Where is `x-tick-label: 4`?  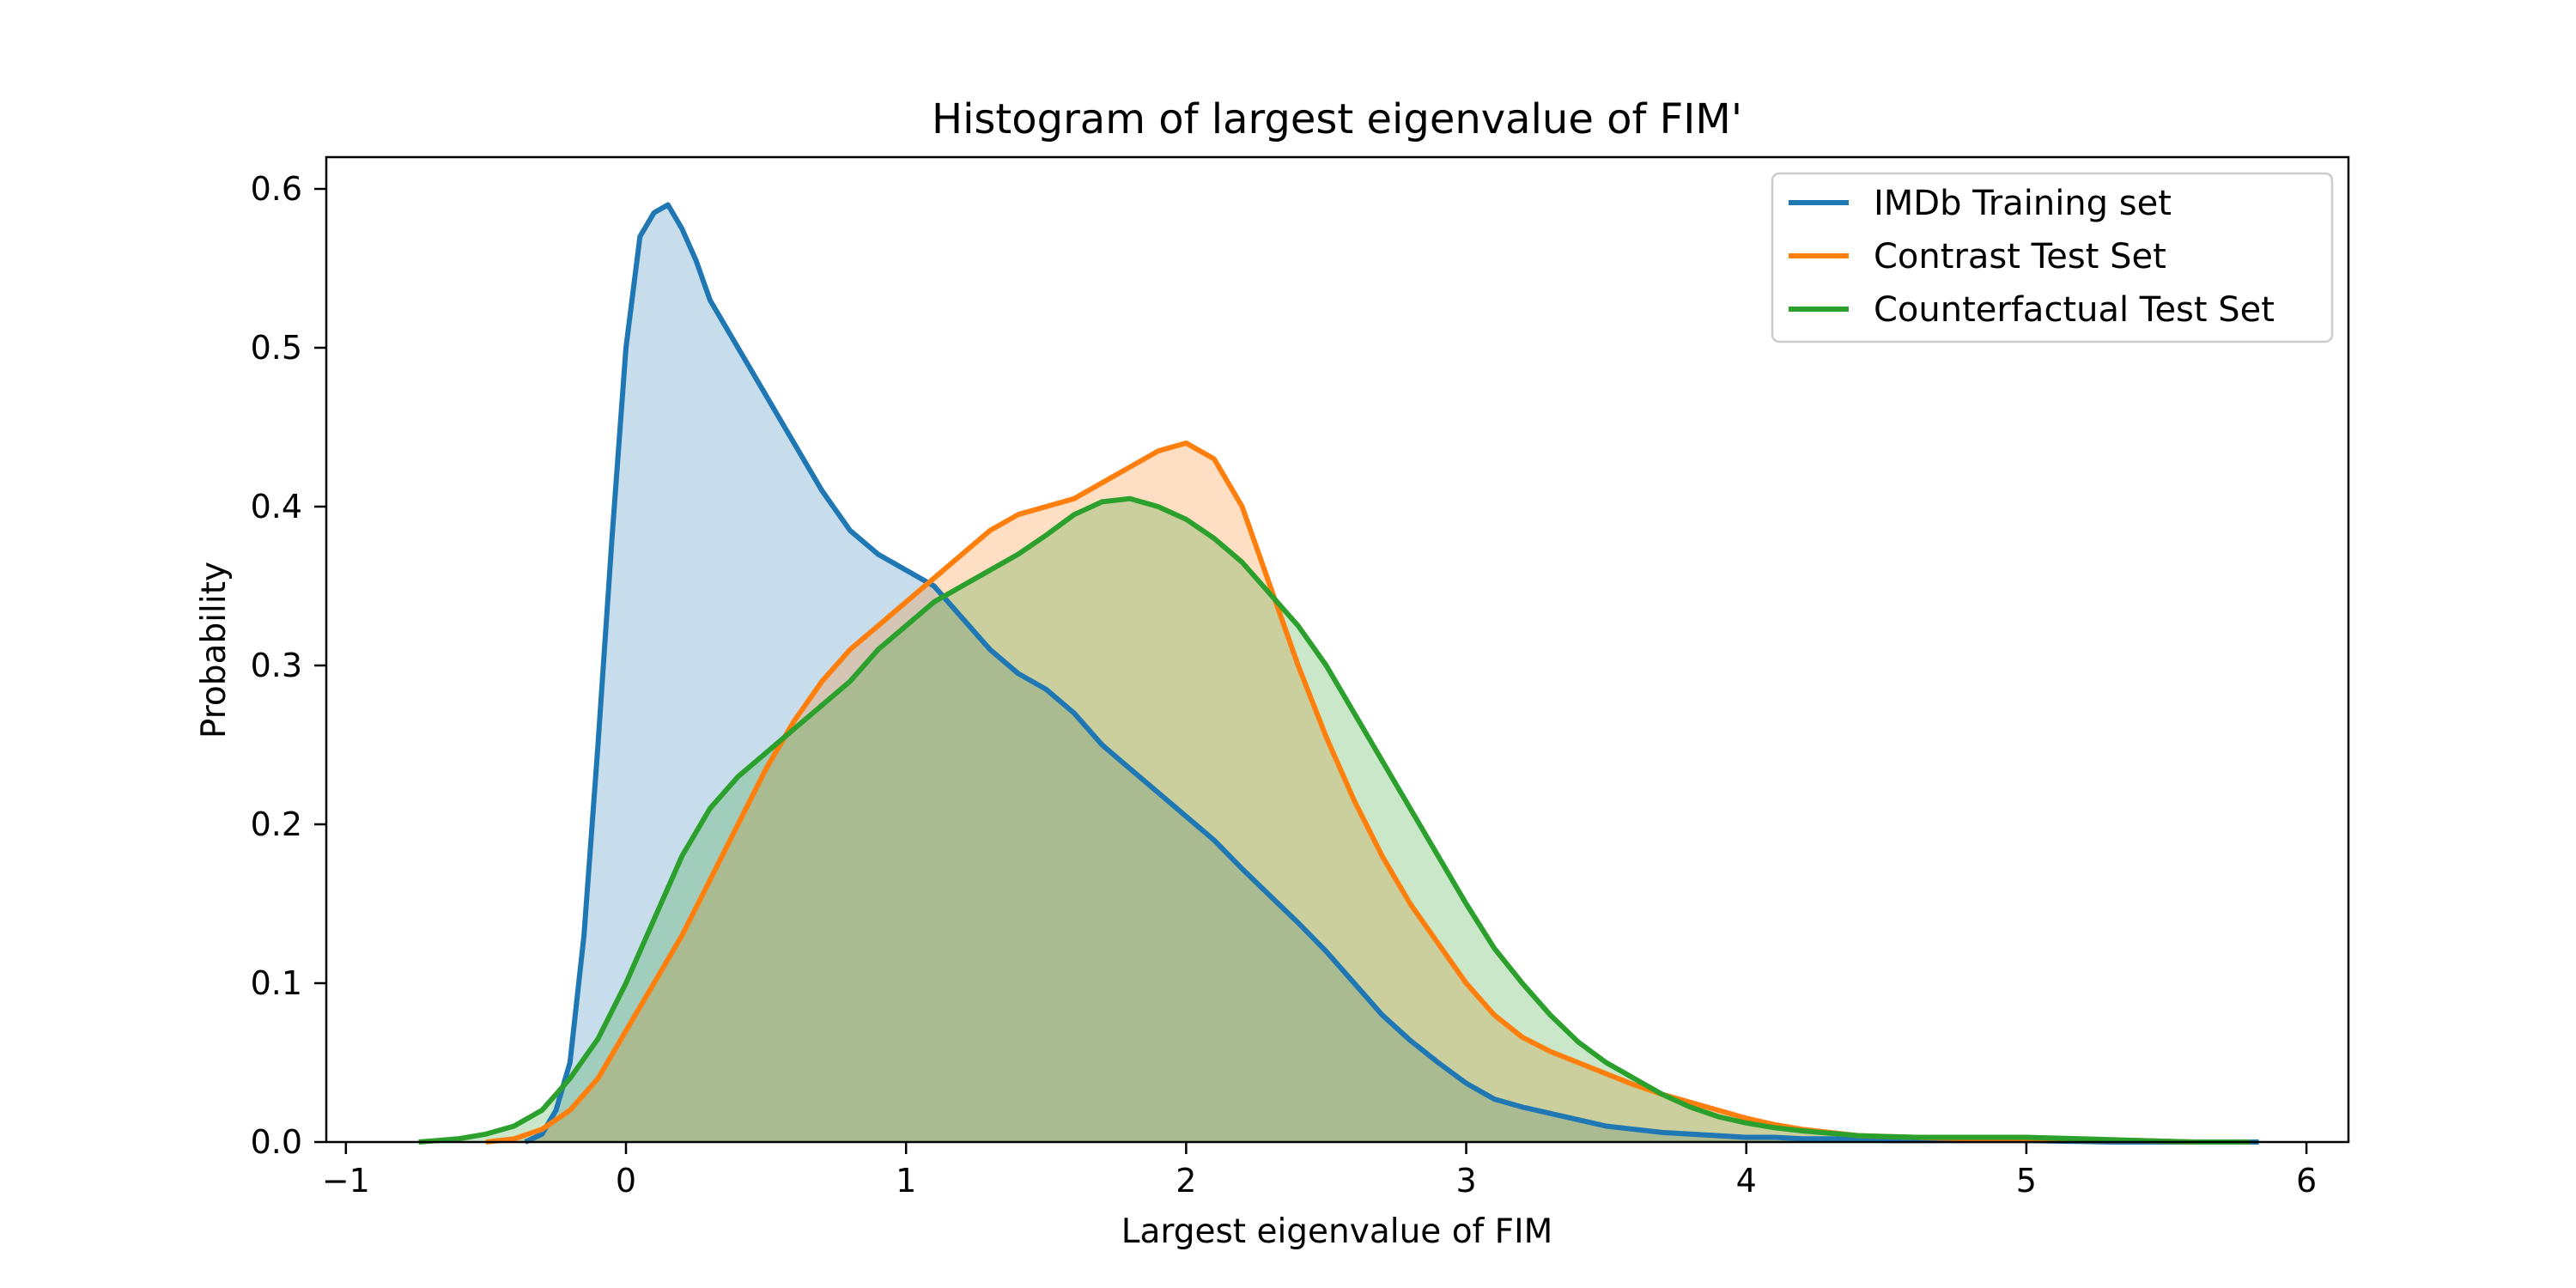
x-tick-label: 4 is located at coordinates (1747, 1181).